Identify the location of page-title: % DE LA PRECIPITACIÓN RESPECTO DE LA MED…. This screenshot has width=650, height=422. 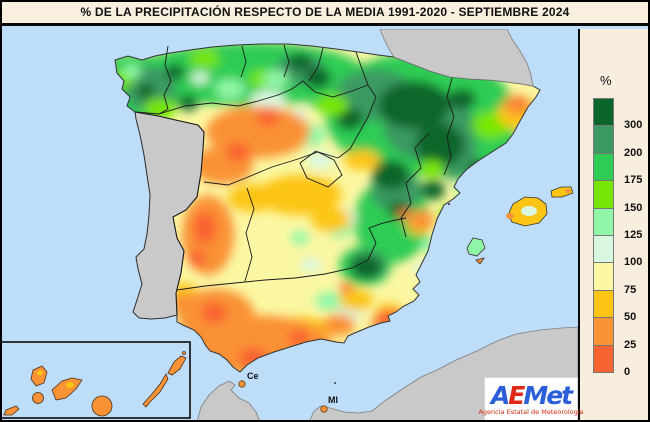
(325, 11).